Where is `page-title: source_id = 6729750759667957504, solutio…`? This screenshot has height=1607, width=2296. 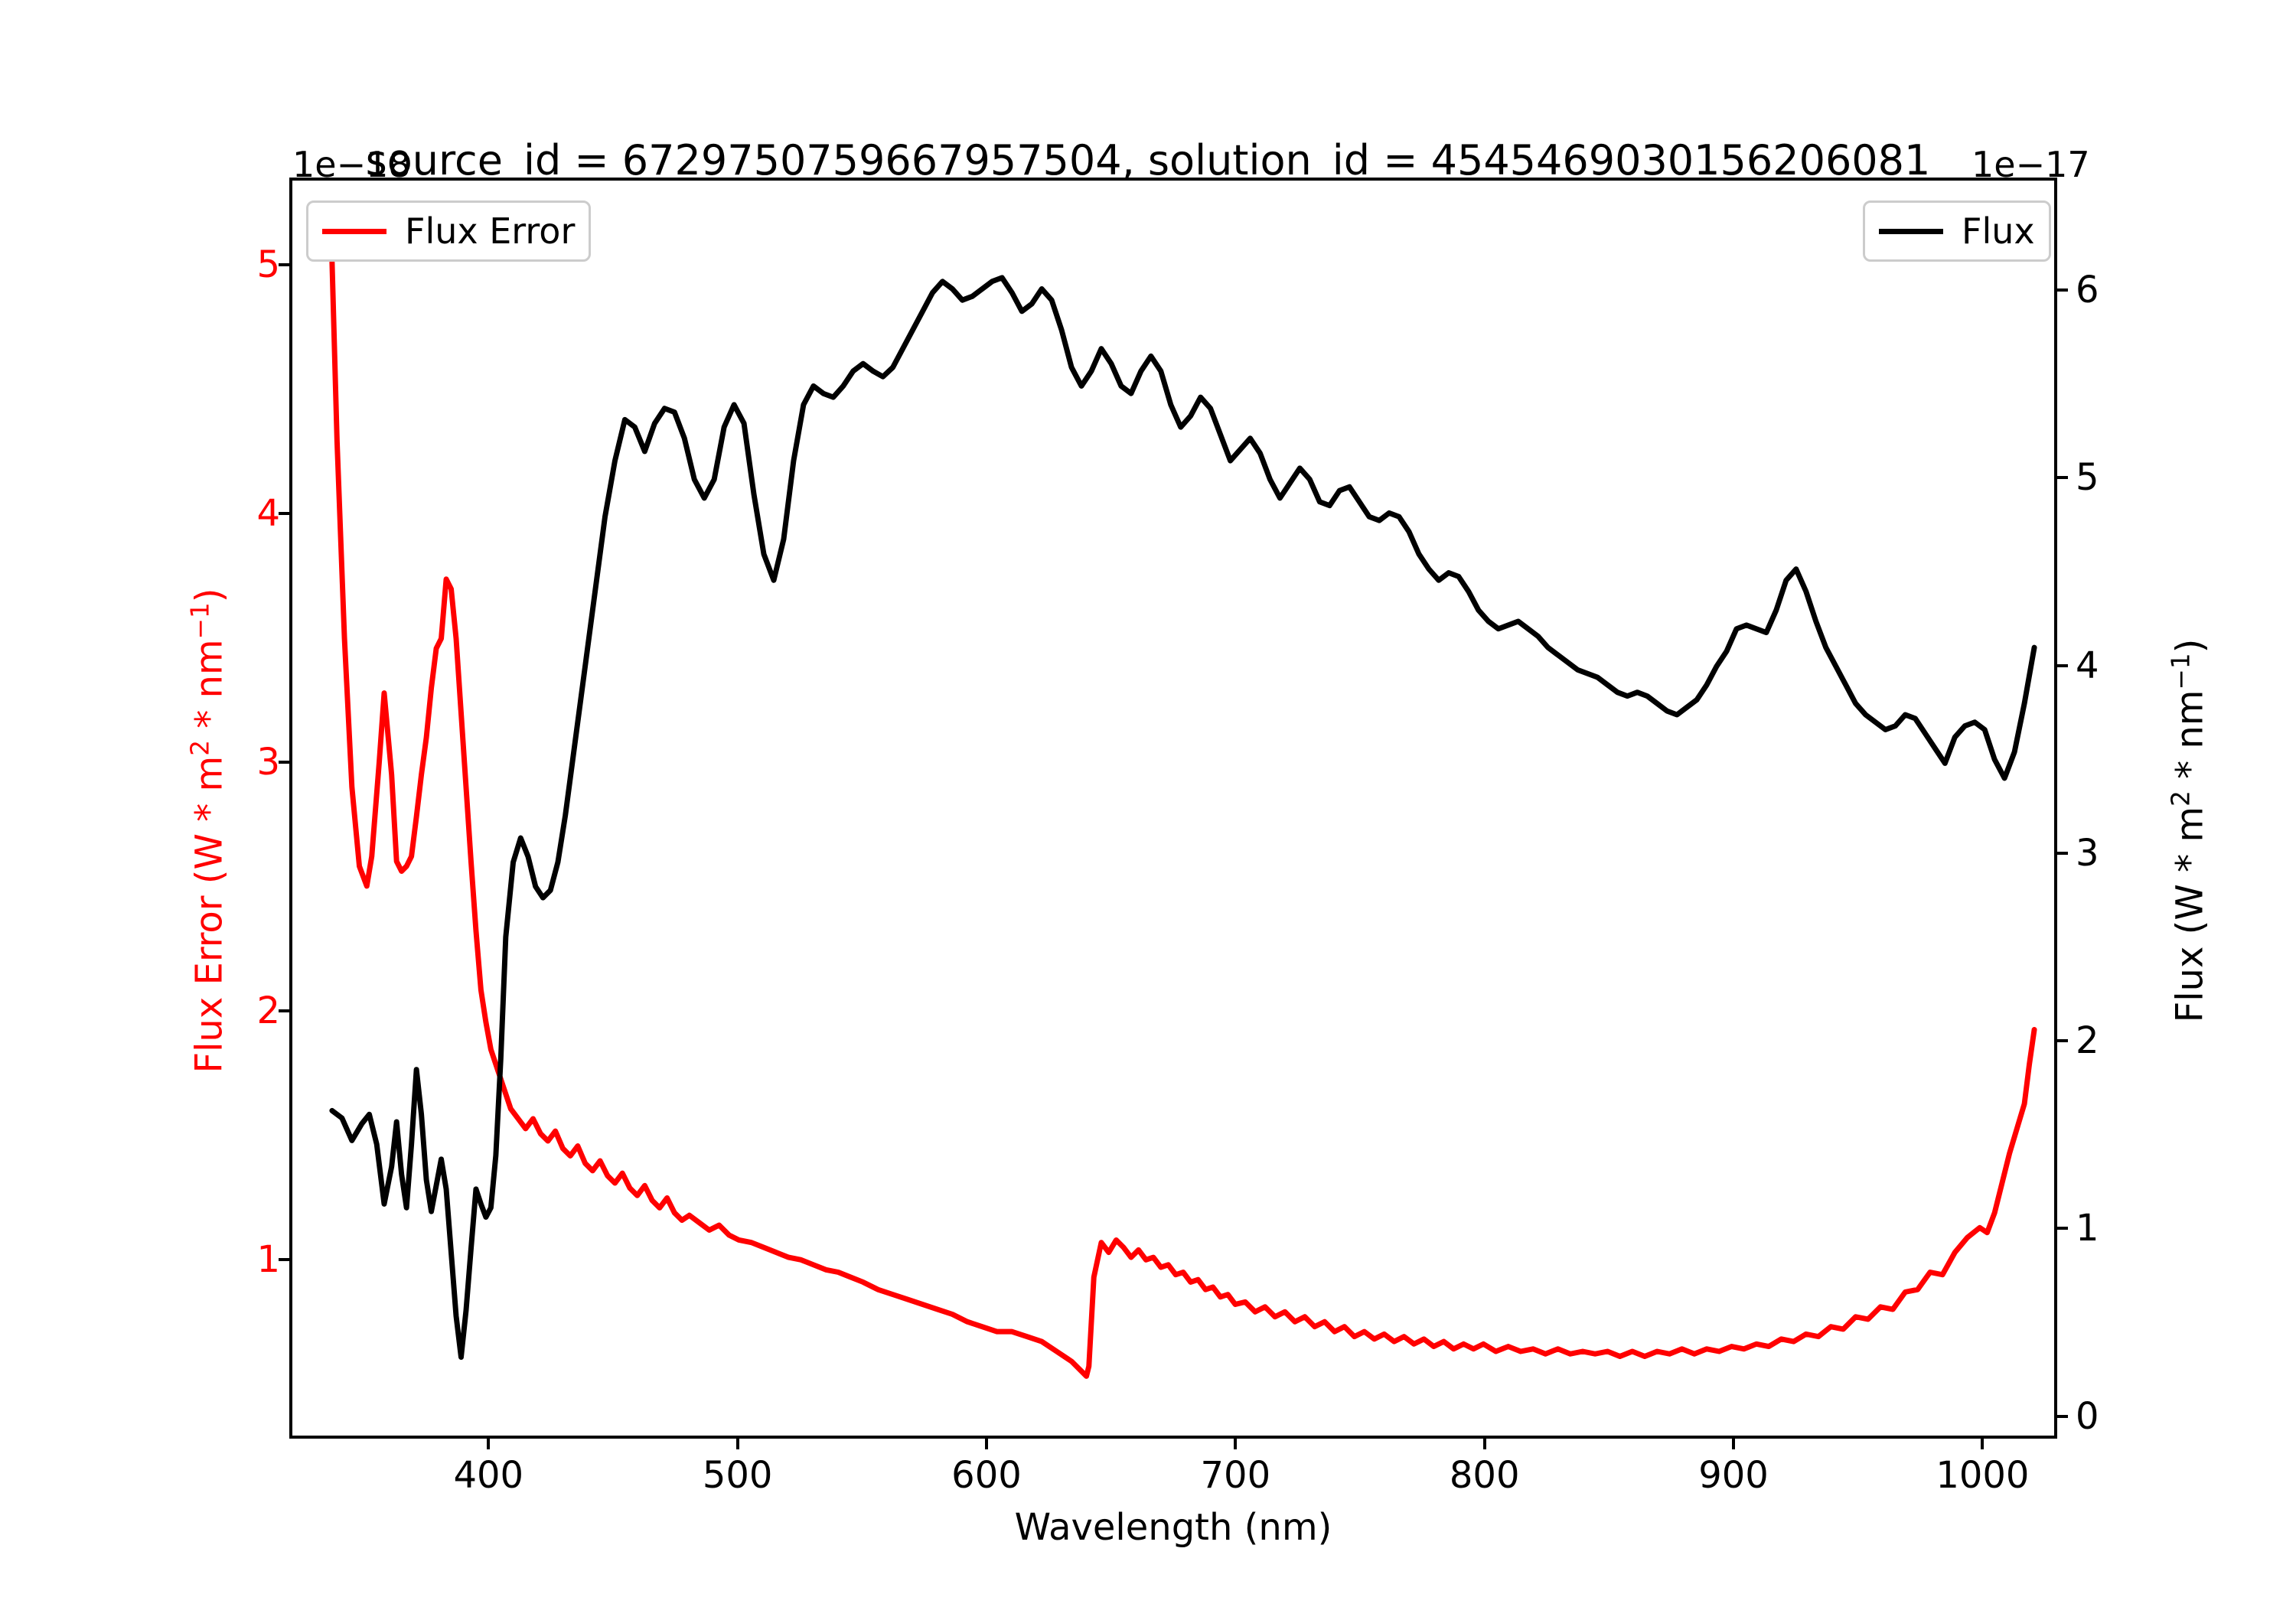
page-title: source_id = 6729750759667957504, solutio… is located at coordinates (1148, 160).